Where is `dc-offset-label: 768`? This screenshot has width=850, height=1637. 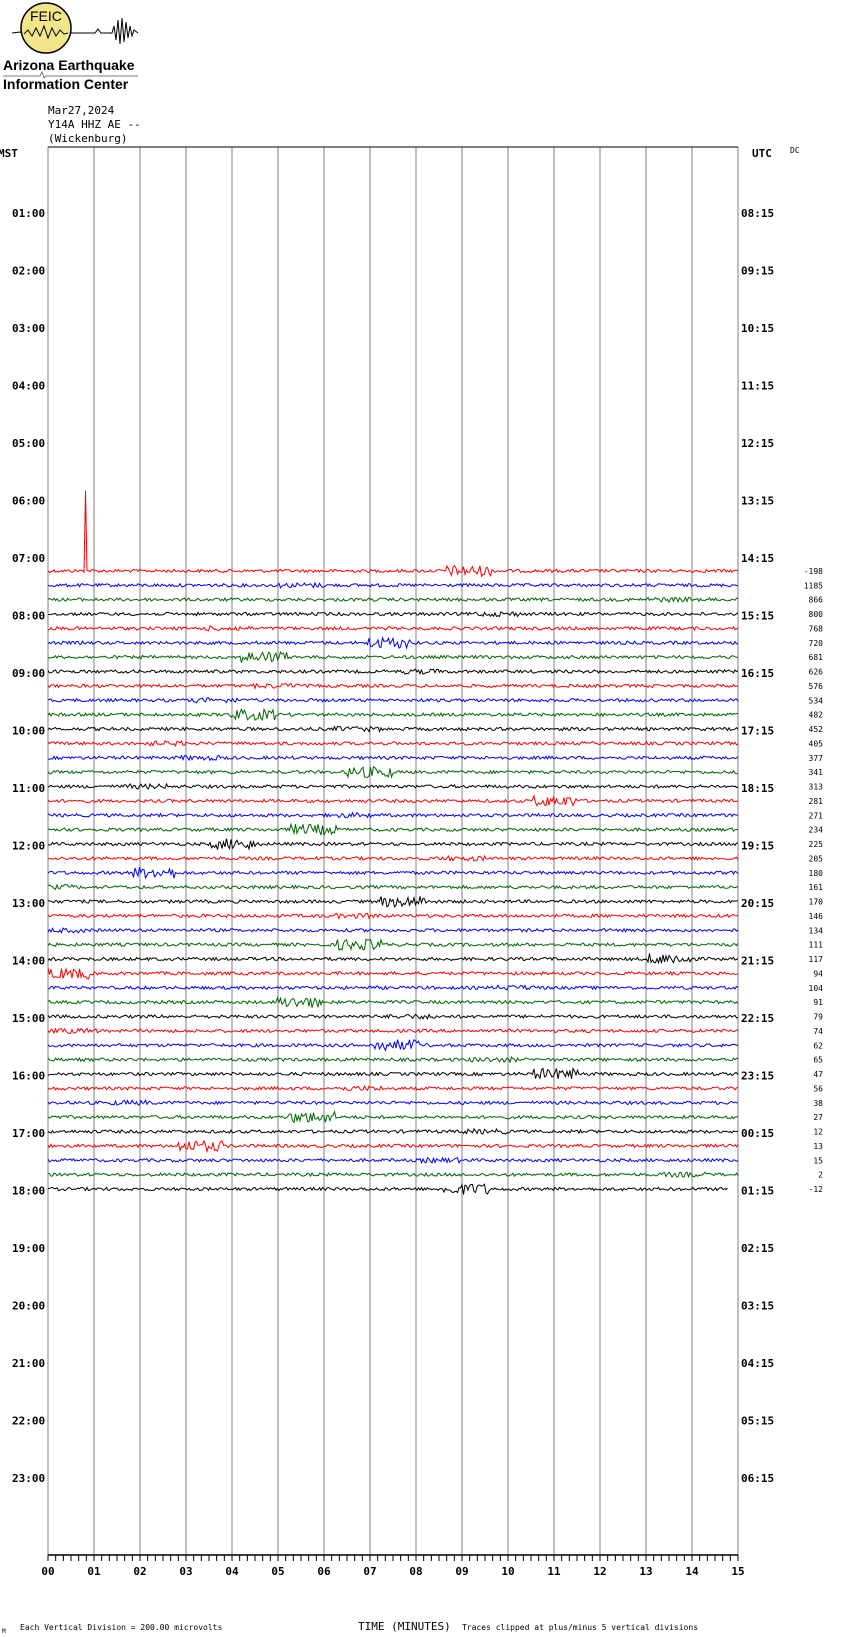 dc-offset-label: 768 is located at coordinates (816, 628).